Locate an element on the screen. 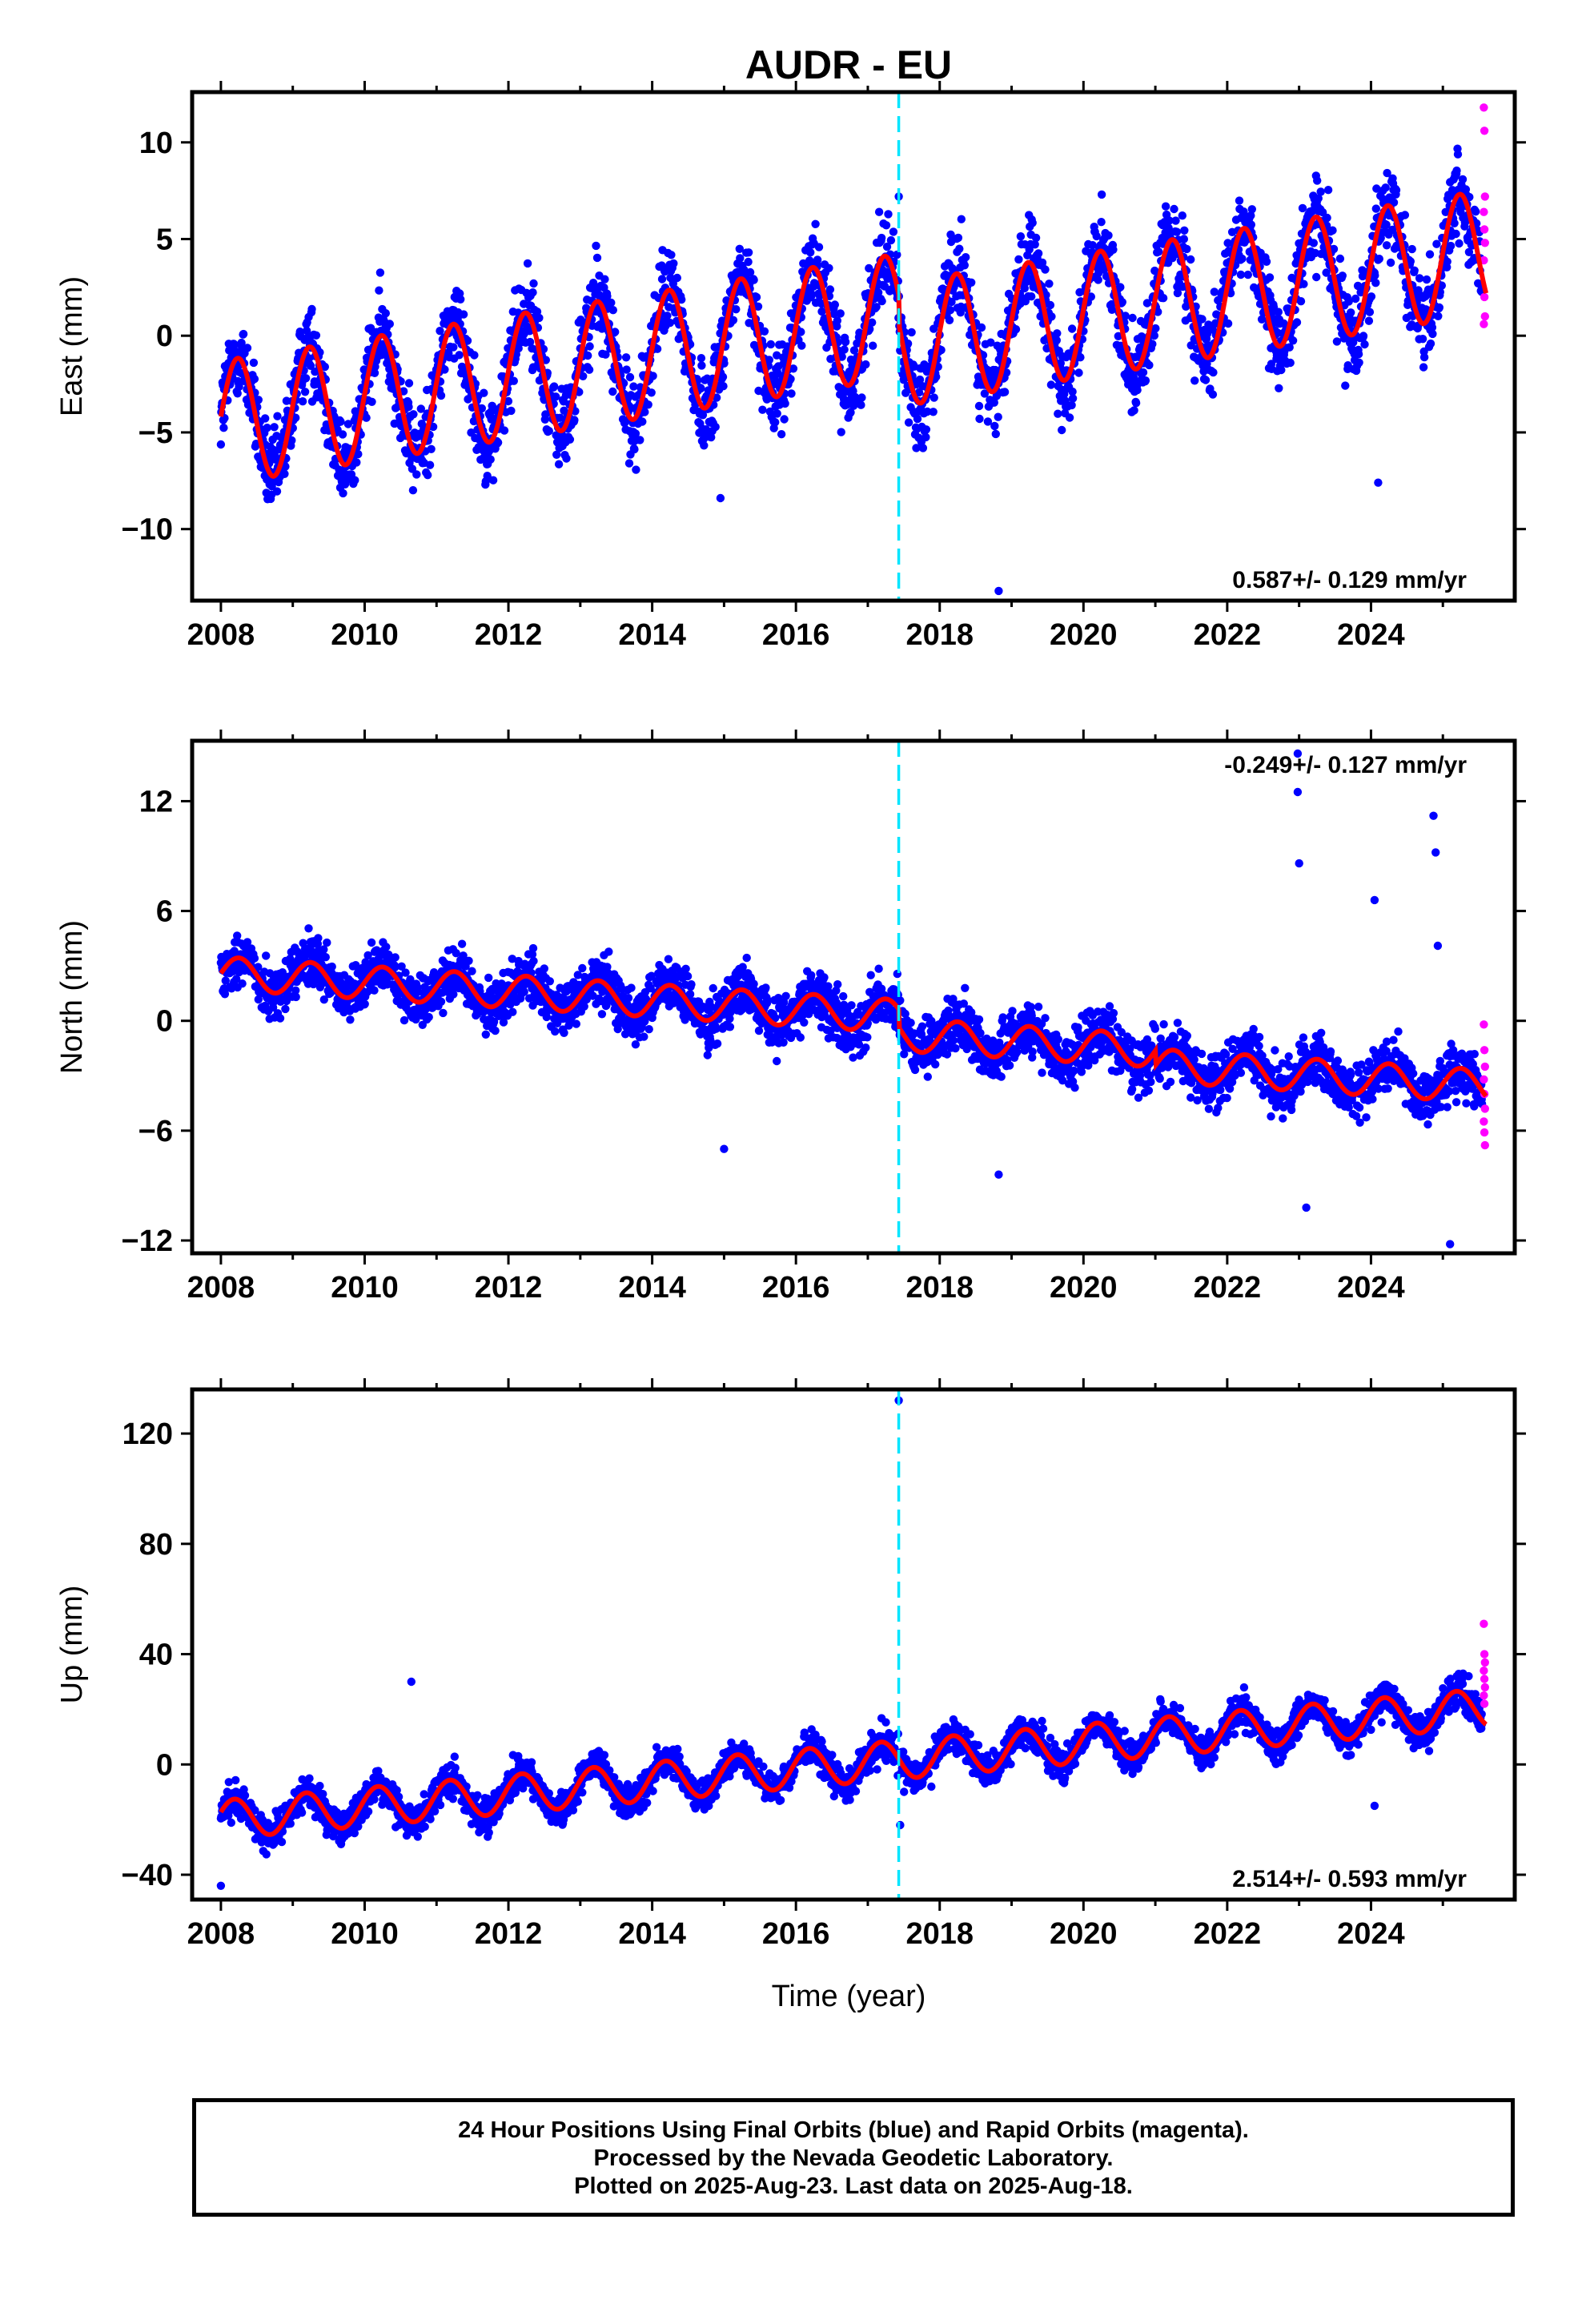  east-y-tick-label: 10 is located at coordinates (156, 143).